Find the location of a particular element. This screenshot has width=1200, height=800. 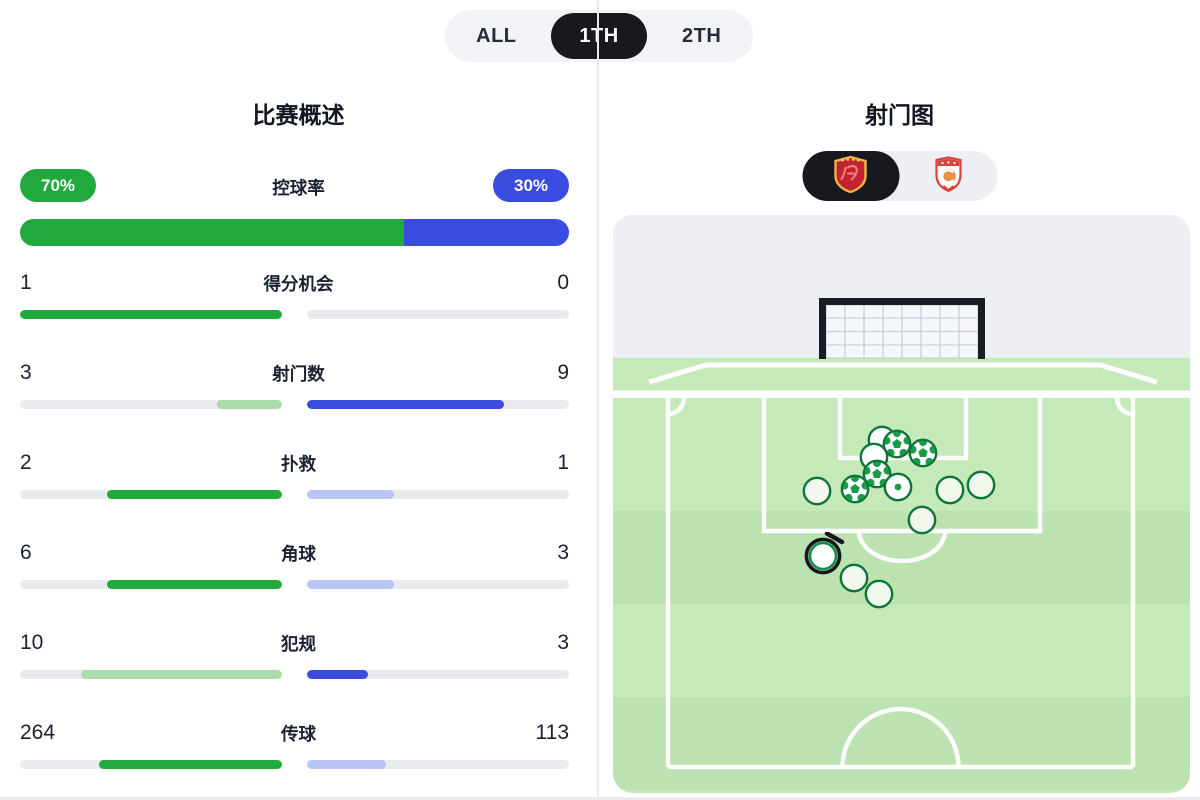

home-possession-badge: 70% is located at coordinates (58, 185).